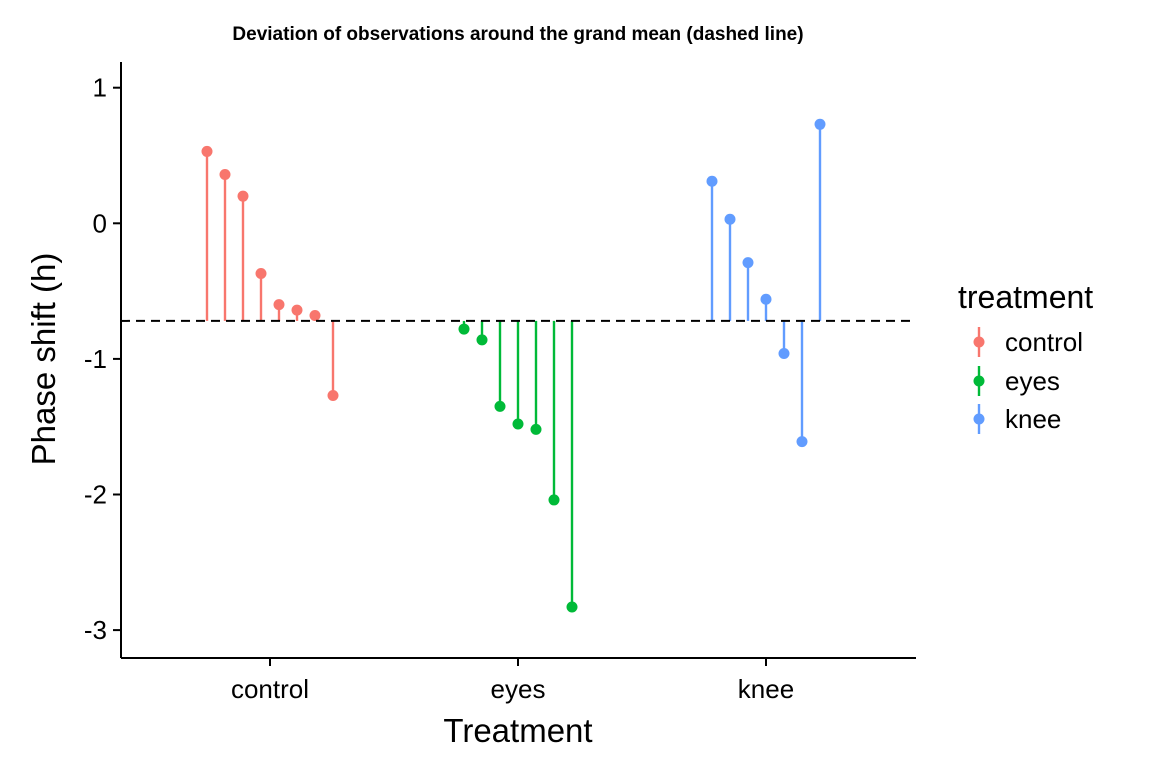 This screenshot has width=1152, height=768. Describe the element at coordinates (1025, 297) in the screenshot. I see `legend-title: treatment` at that location.